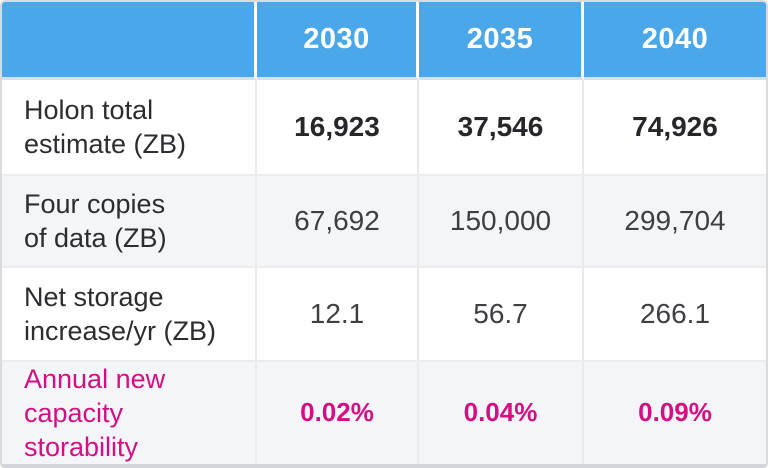 The image size is (768, 468). Describe the element at coordinates (501, 221) in the screenshot. I see `value-four-copies-2035: 150,000` at that location.